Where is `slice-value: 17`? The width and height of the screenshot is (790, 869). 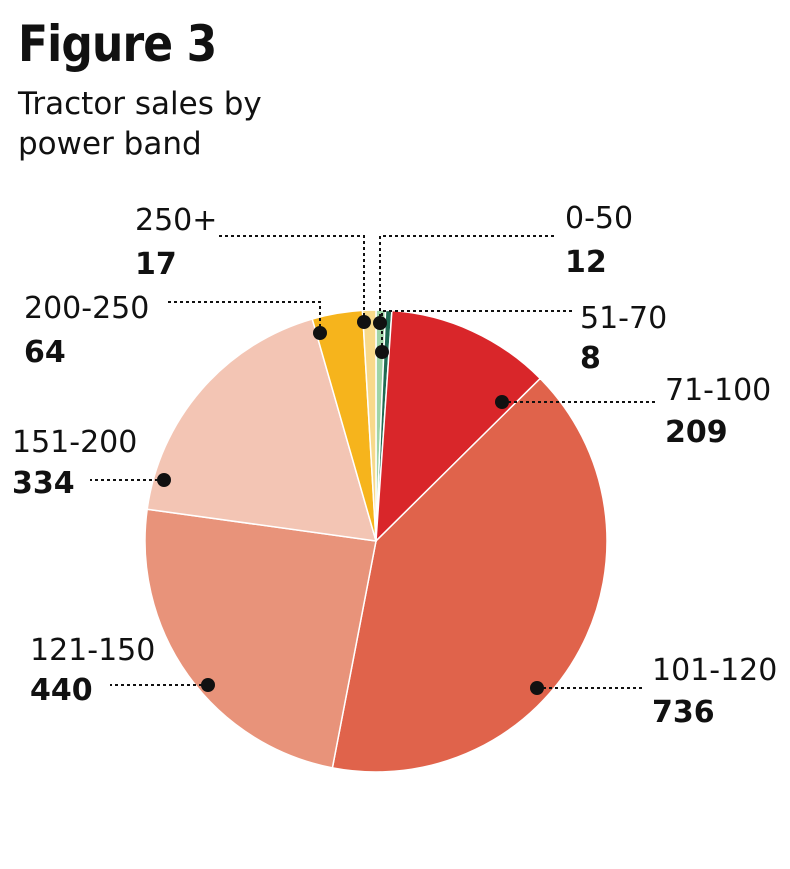 slice-value: 17 is located at coordinates (156, 264).